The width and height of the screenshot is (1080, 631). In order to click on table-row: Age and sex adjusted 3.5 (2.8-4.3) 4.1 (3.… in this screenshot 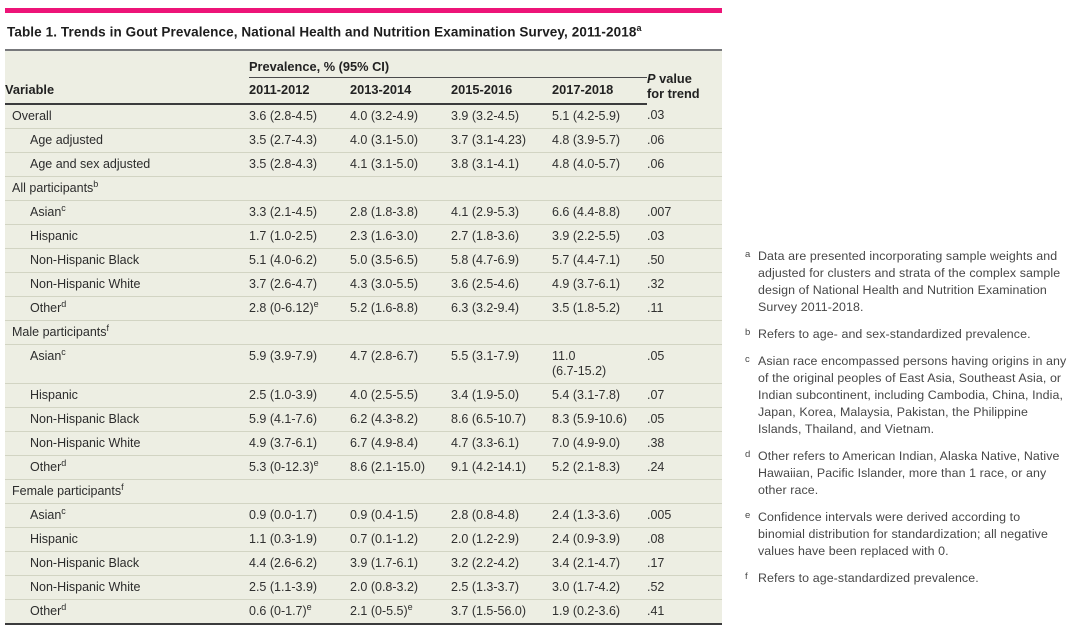, I will do `click(363, 163)`.